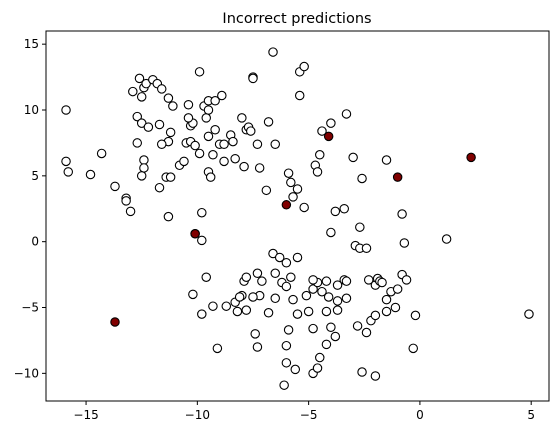 The height and width of the screenshot is (435, 554). I want to click on x-tick-label: −10, so click(197, 415).